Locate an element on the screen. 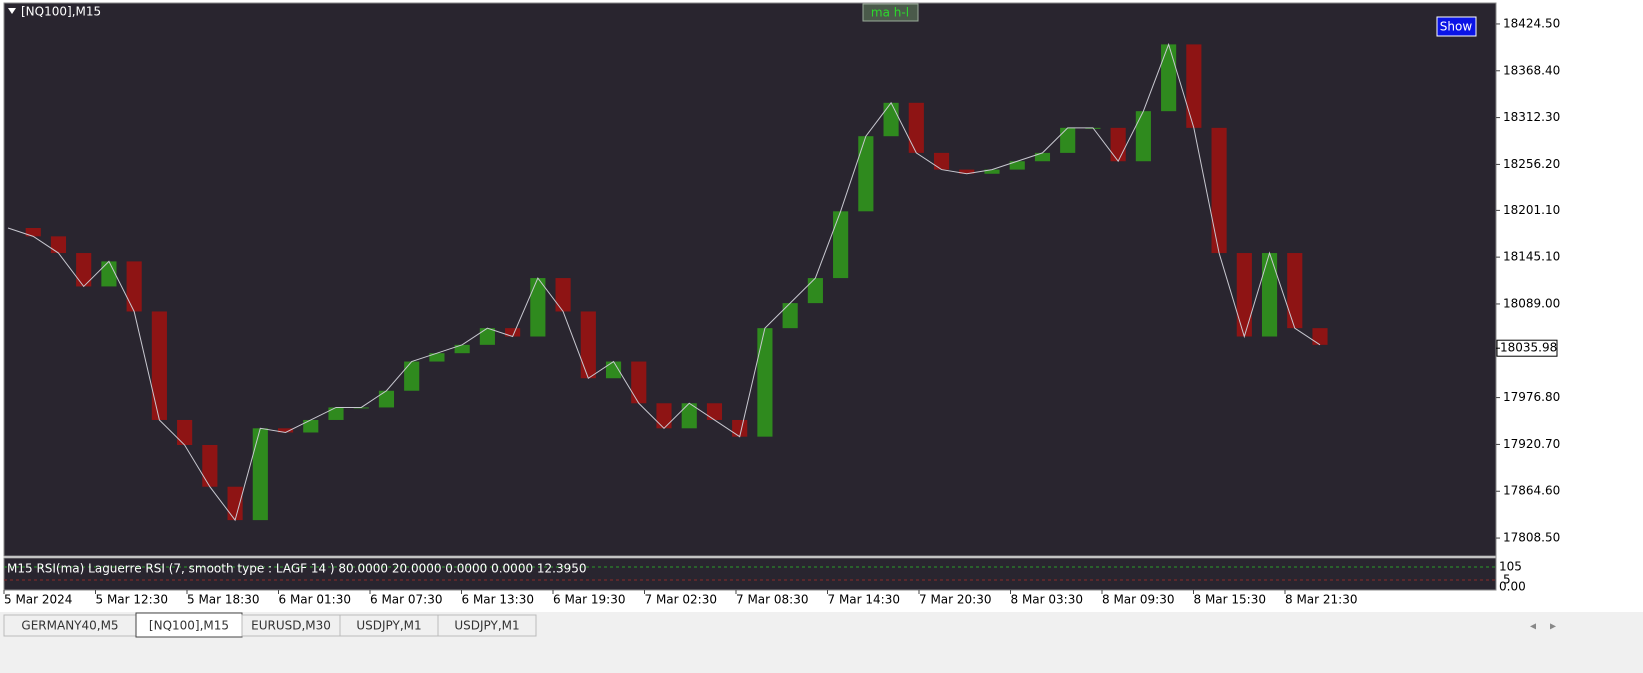 This screenshot has height=673, width=1643. tab-label: [NQ100],M15 is located at coordinates (189, 626).